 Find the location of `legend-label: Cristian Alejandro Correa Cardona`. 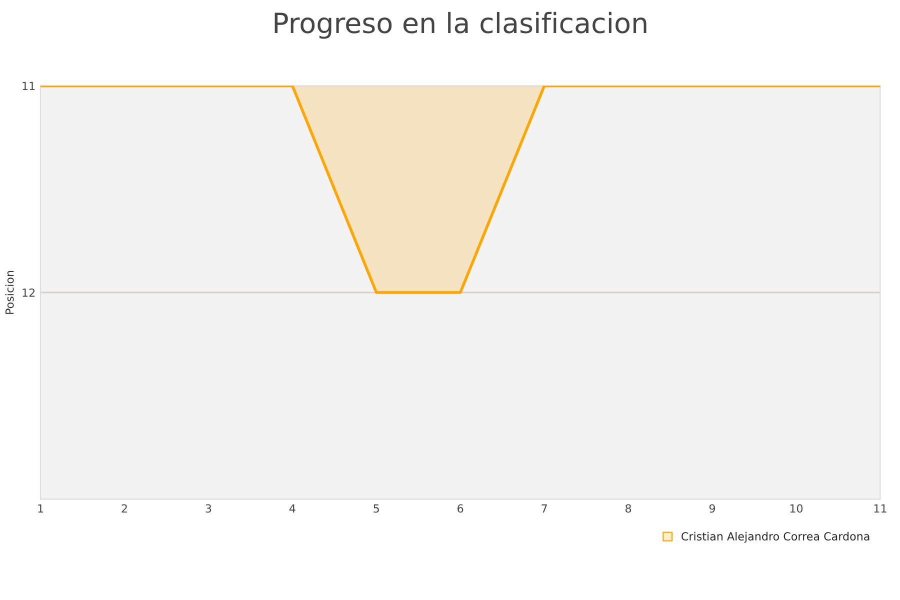

legend-label: Cristian Alejandro Correa Cardona is located at coordinates (776, 537).